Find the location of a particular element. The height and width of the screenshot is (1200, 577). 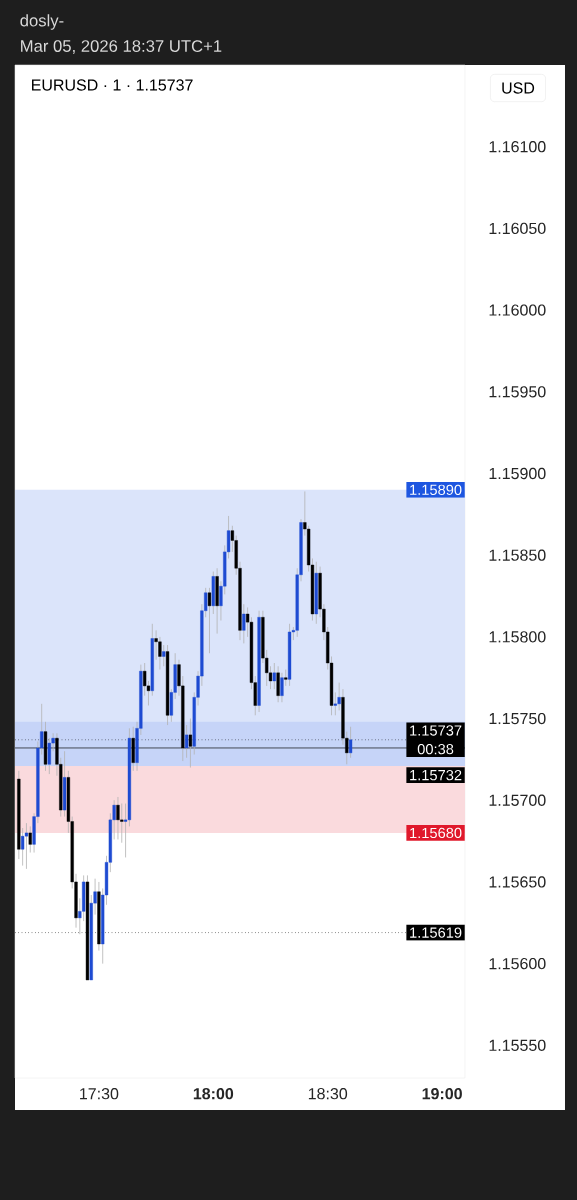

text: EURUSD · 1 · 1.15737 is located at coordinates (112, 85).